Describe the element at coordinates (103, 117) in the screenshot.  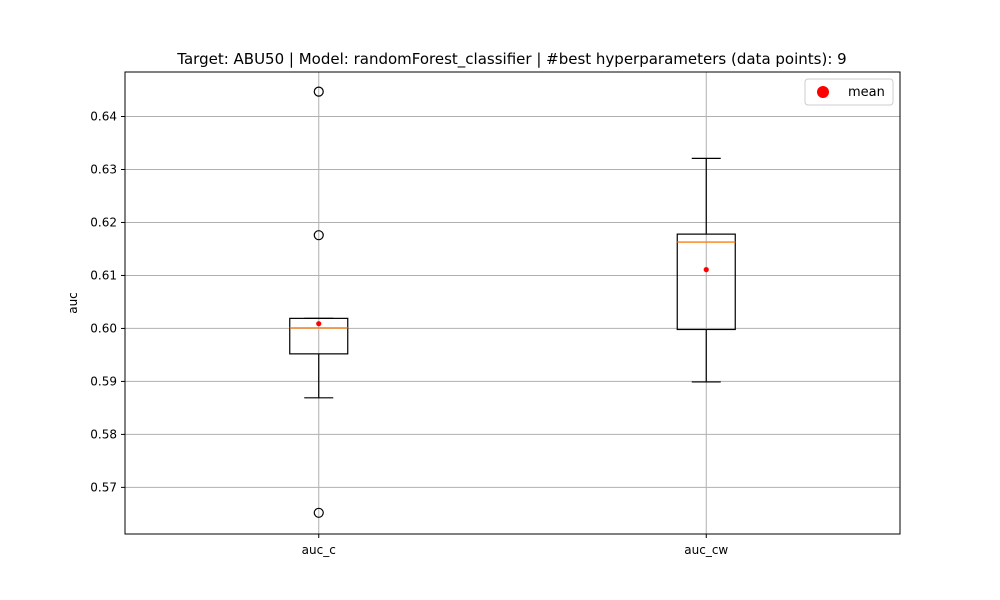
I see `y-tick-label: 0.64` at that location.